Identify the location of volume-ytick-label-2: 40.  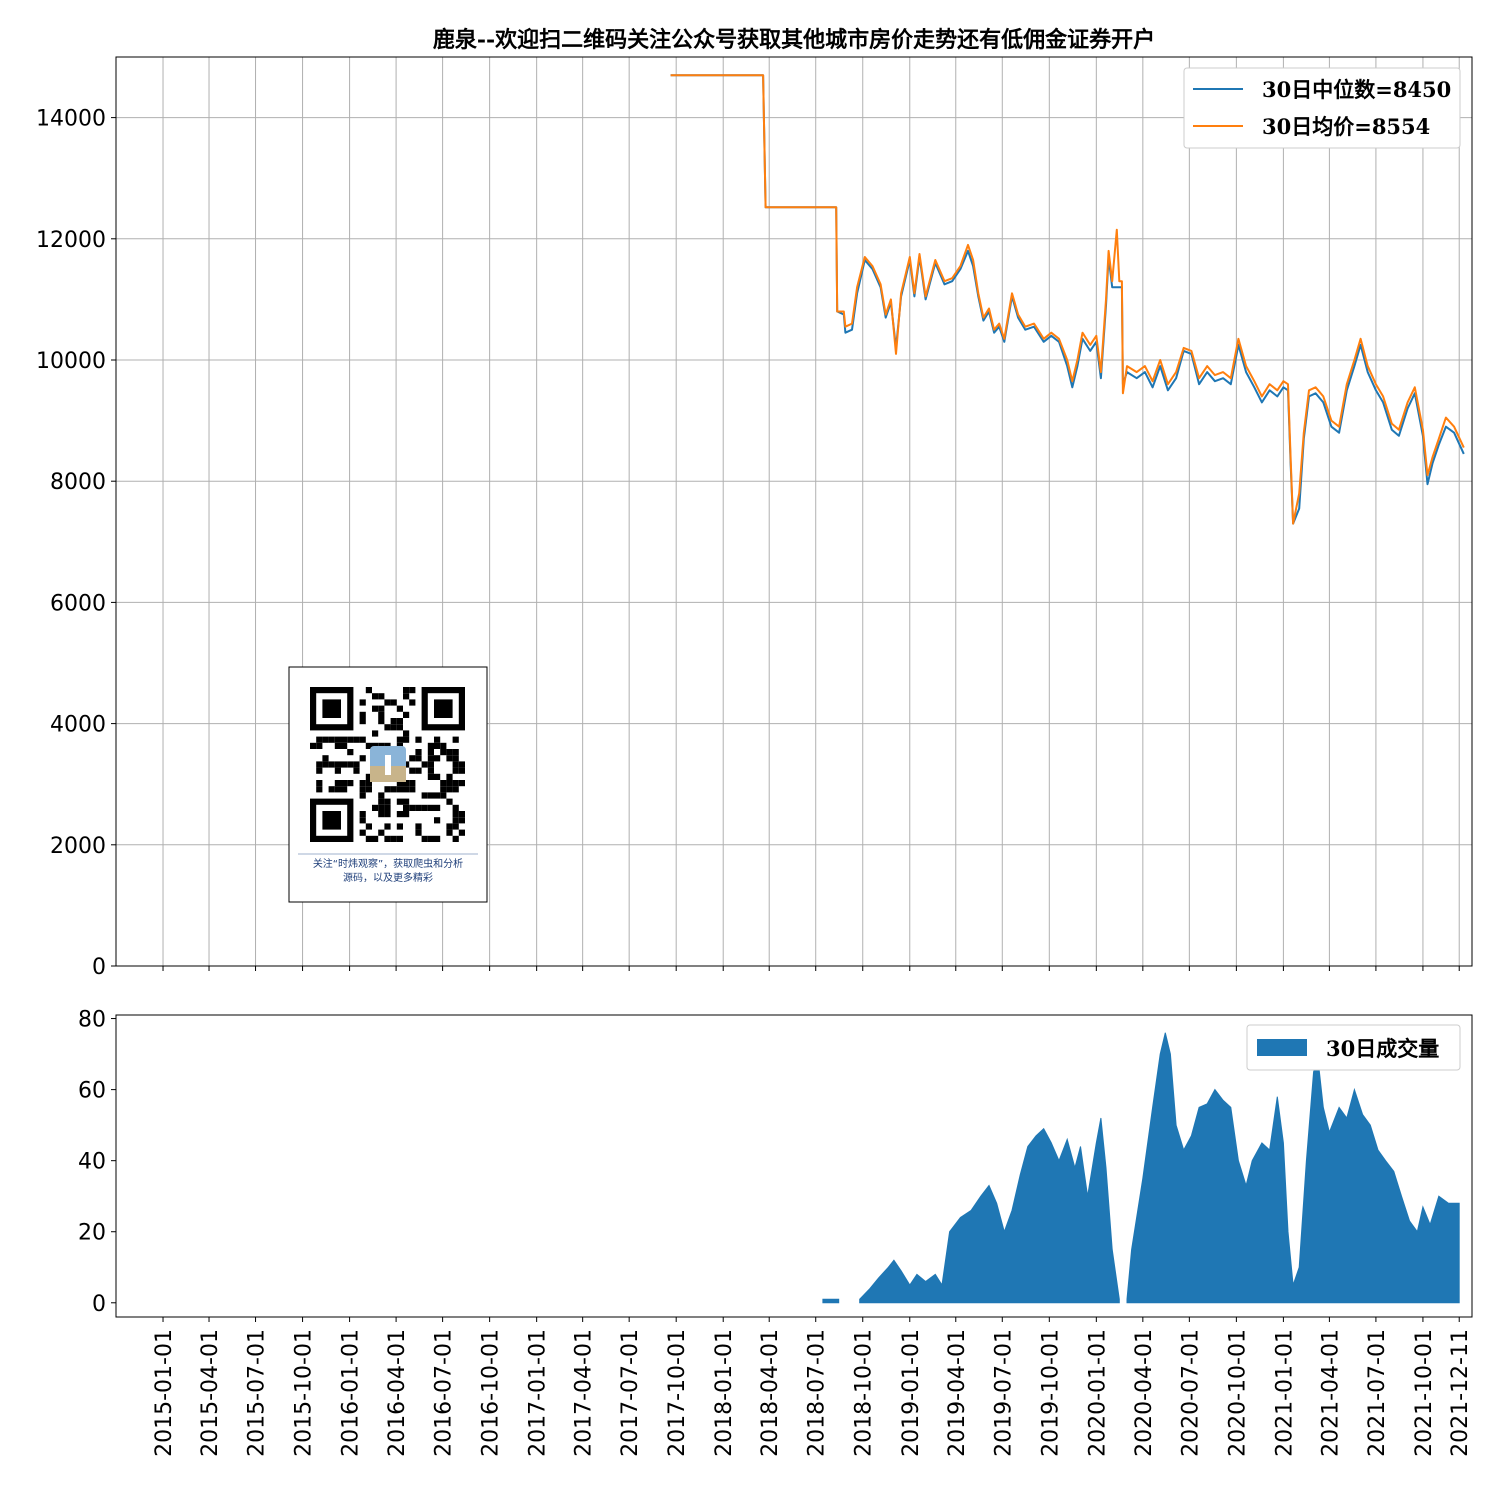
(92, 1162).